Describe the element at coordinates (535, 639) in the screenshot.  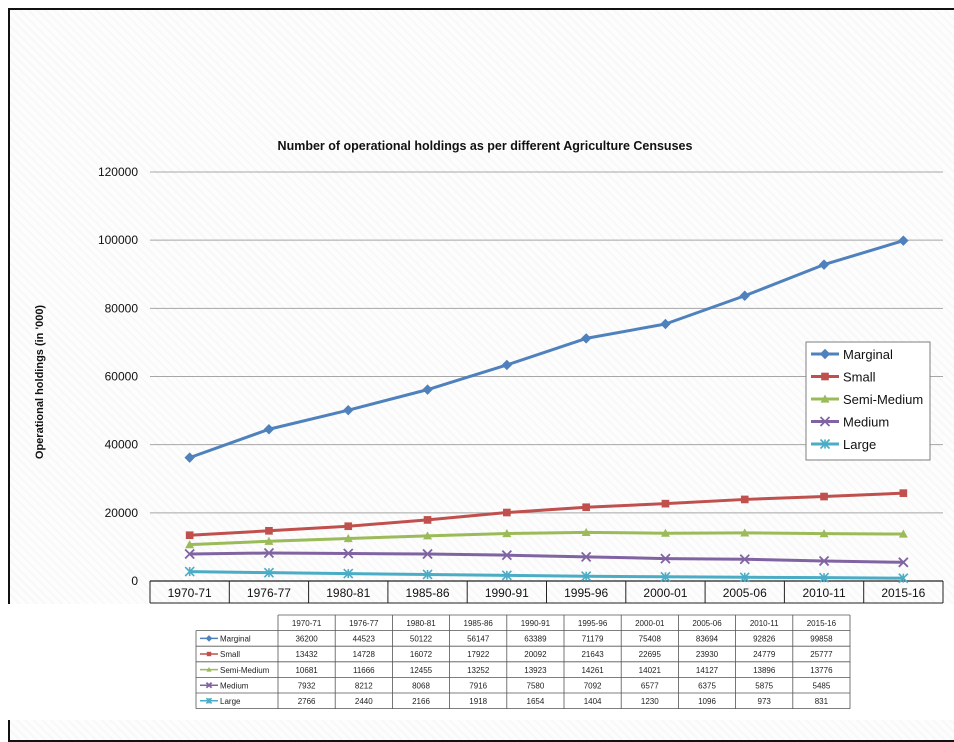
I see `table-cell: 63389` at that location.